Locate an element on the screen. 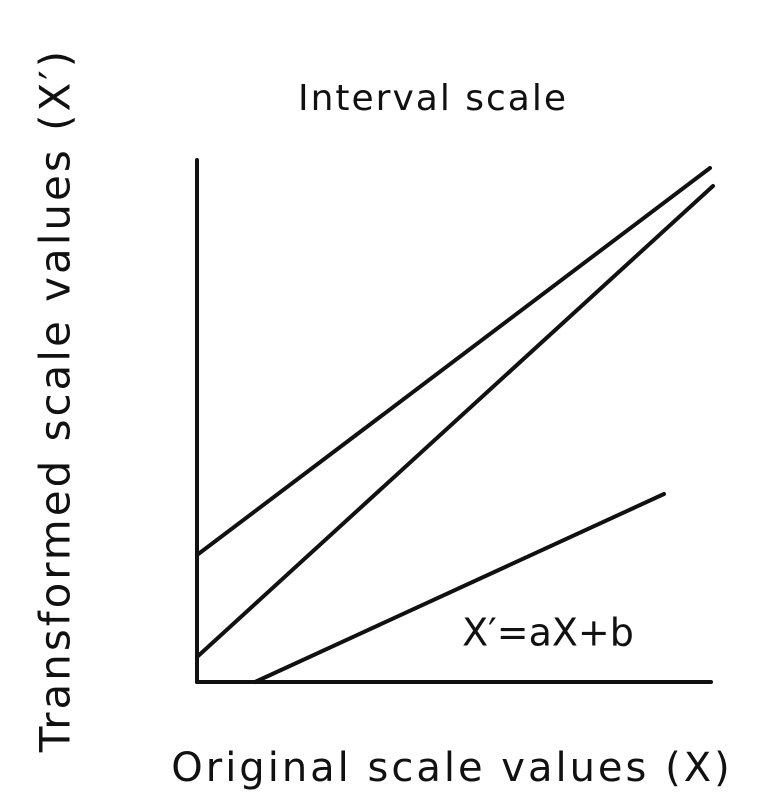 This screenshot has height=794, width=767. equation: X′=aX+b is located at coordinates (548, 633).